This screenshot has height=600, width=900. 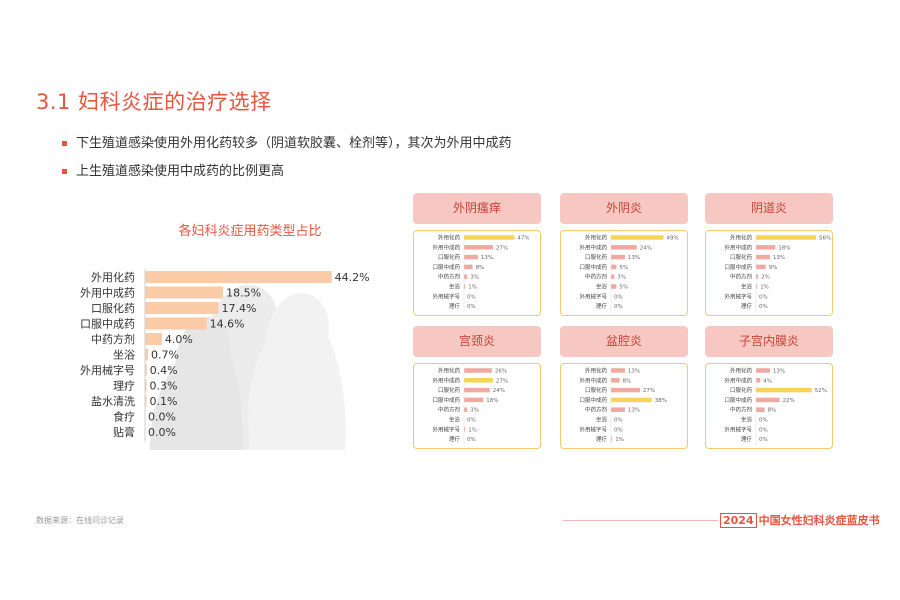 What do you see at coordinates (640, 520) in the screenshot?
I see `footer-divider` at bounding box center [640, 520].